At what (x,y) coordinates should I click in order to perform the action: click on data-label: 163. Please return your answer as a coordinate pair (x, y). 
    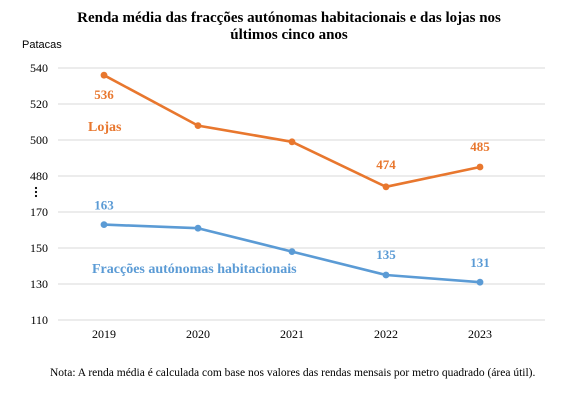
    Looking at the image, I should click on (104, 205).